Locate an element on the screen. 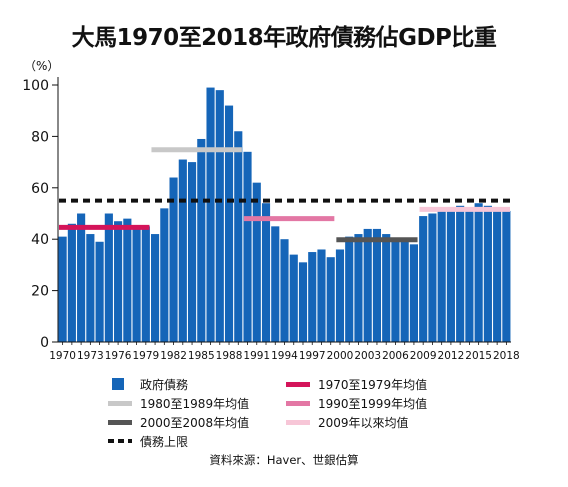 The image size is (568, 487). bar-1971 is located at coordinates (71, 282).